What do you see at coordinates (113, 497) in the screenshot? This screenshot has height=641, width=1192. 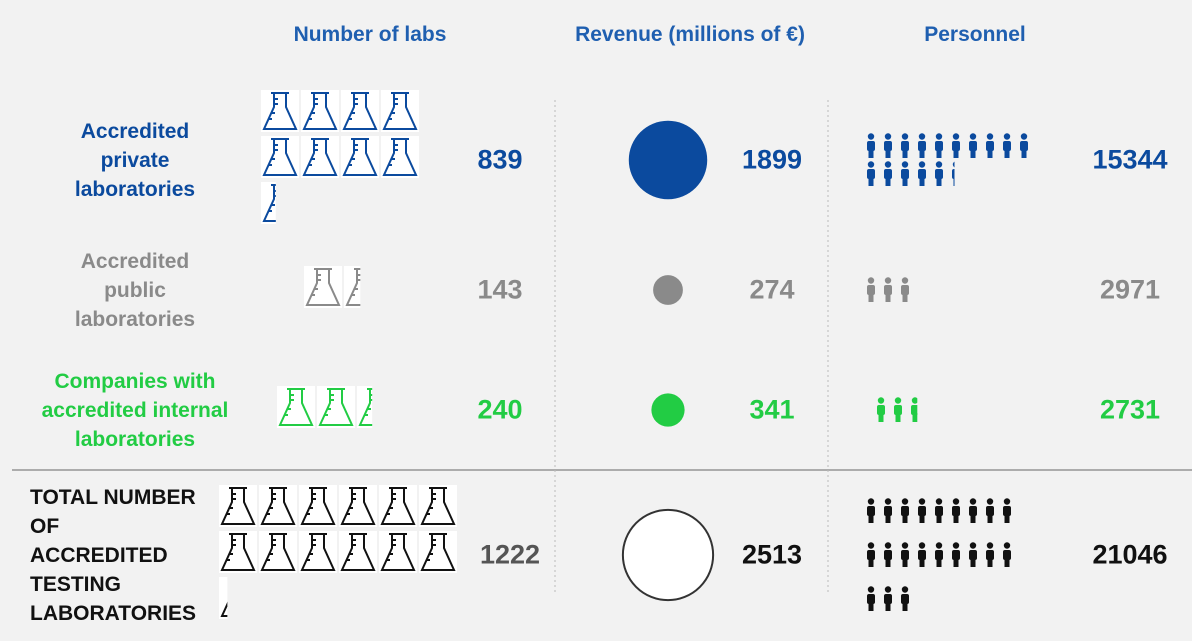 I see `label-line: TOTAL NUMBER` at bounding box center [113, 497].